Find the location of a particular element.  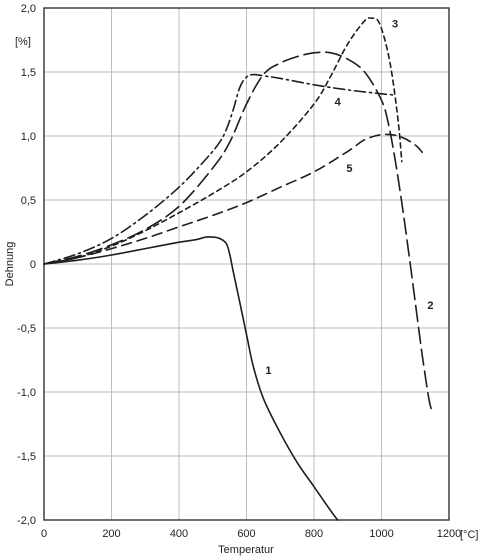

x-tick-label: 200 is located at coordinates (111, 534).